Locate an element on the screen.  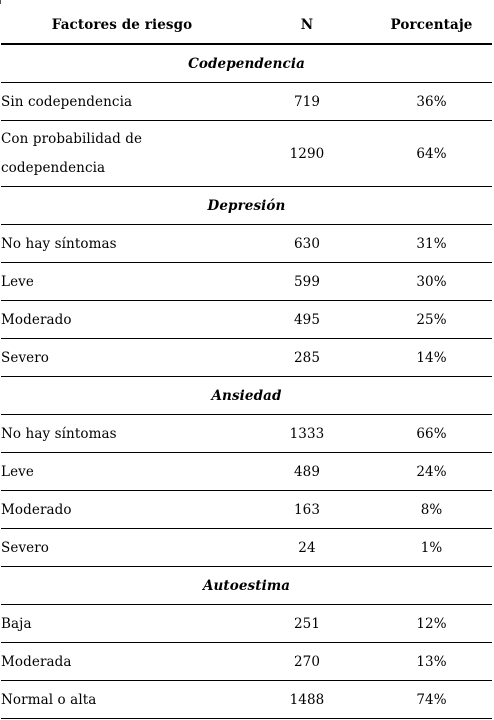
section-title: Depresión is located at coordinates (246, 205).